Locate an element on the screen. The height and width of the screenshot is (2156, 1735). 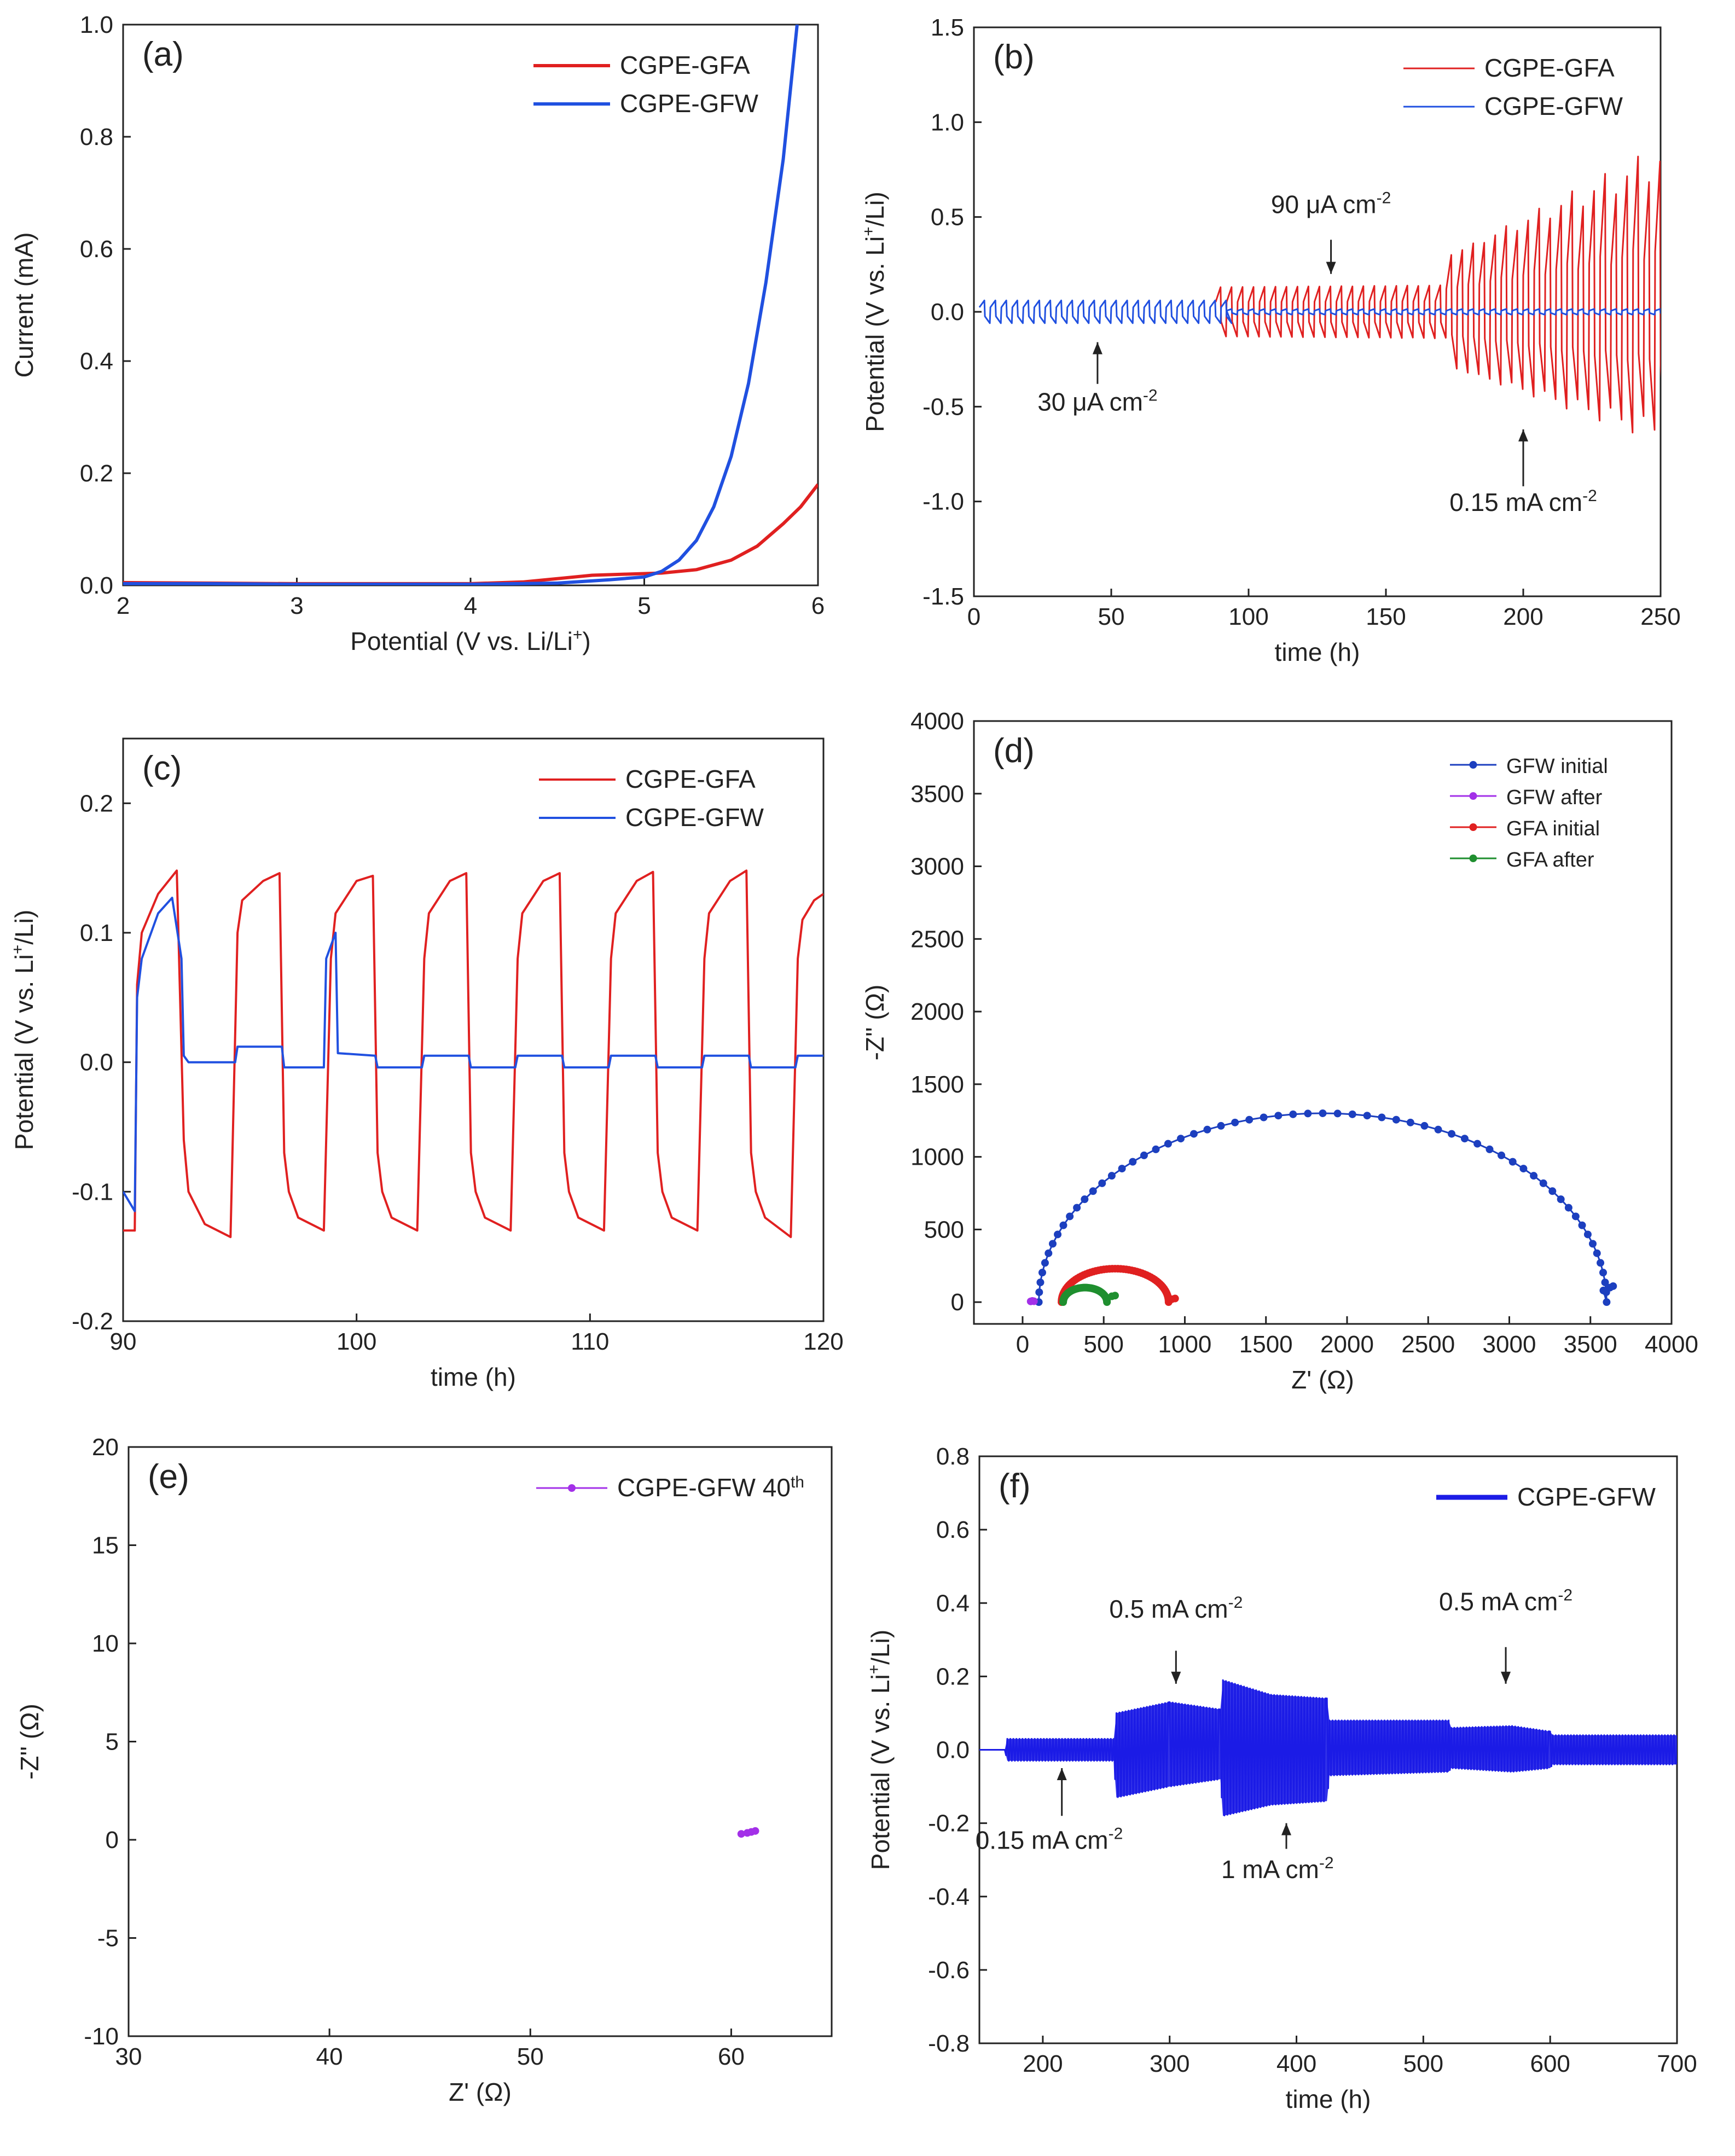
x-tick-label: 0 is located at coordinates (1022, 1344).